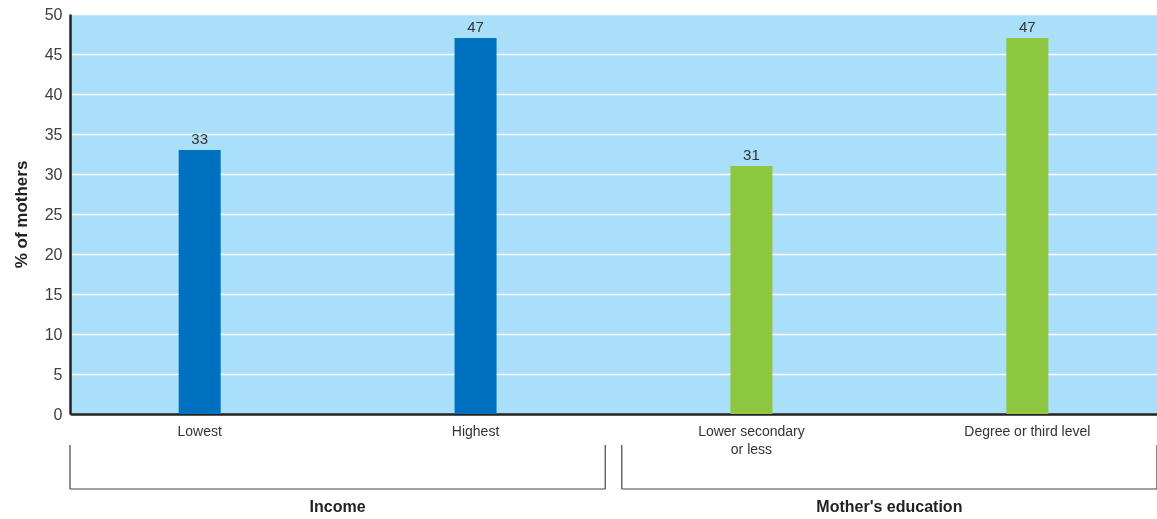 The width and height of the screenshot is (1157, 519). What do you see at coordinates (53, 174) in the screenshot?
I see `y-tick-label: 30` at bounding box center [53, 174].